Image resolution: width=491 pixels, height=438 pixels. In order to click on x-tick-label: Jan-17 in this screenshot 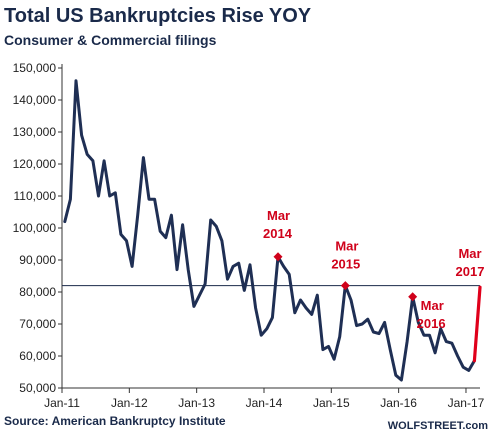, I will do `click(466, 403)`.